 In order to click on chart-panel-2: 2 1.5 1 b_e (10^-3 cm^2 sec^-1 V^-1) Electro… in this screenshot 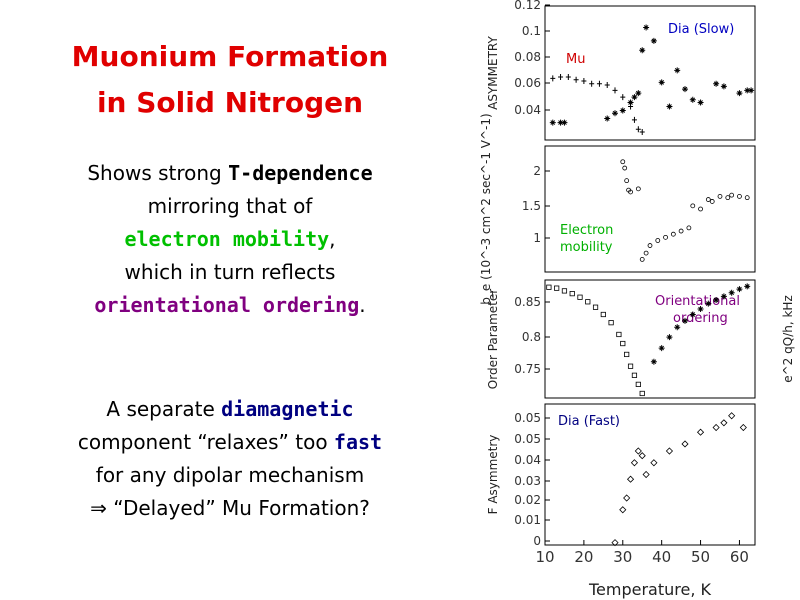, I will do `click(617, 209)`.